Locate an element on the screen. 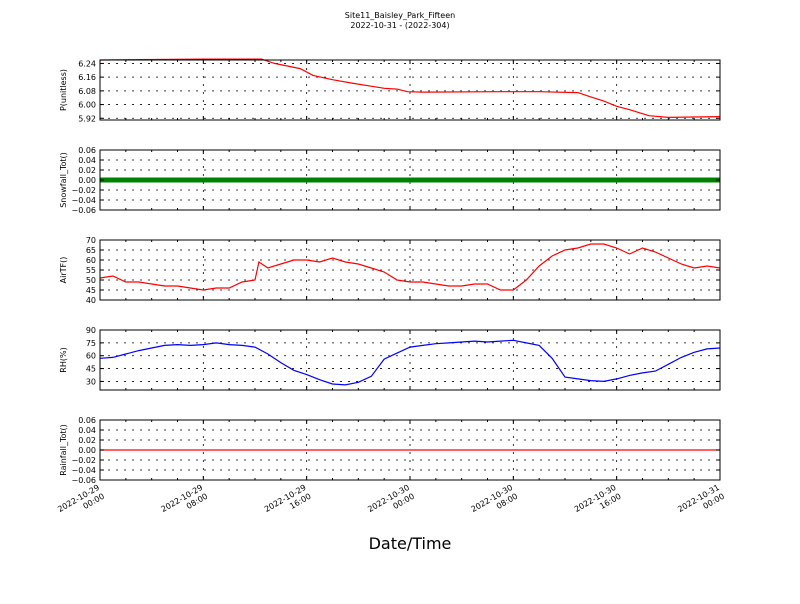  chart-title: Site11_Baisley_Park_Fifteen is located at coordinates (400, 15).